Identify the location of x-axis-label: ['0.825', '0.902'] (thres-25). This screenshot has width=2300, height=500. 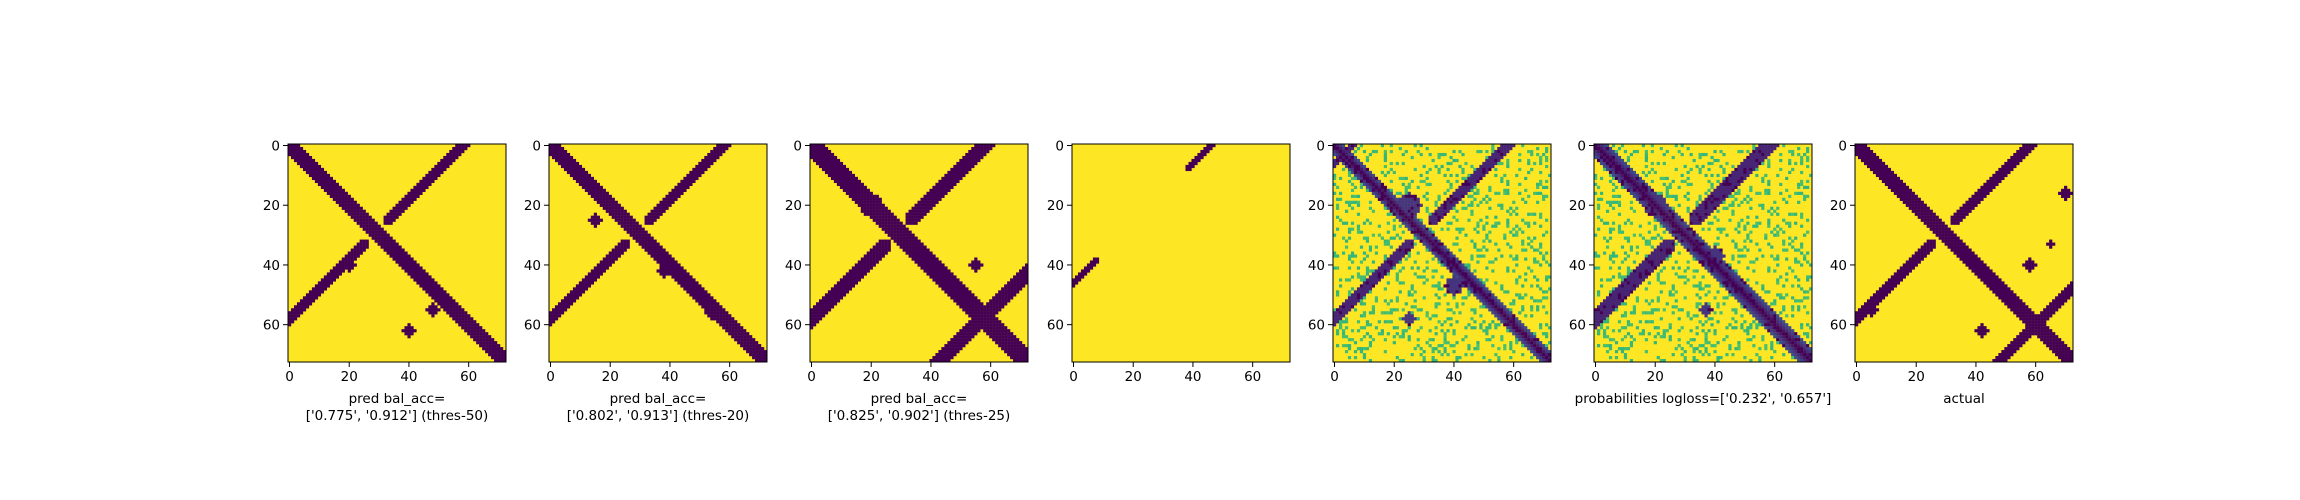
(919, 416).